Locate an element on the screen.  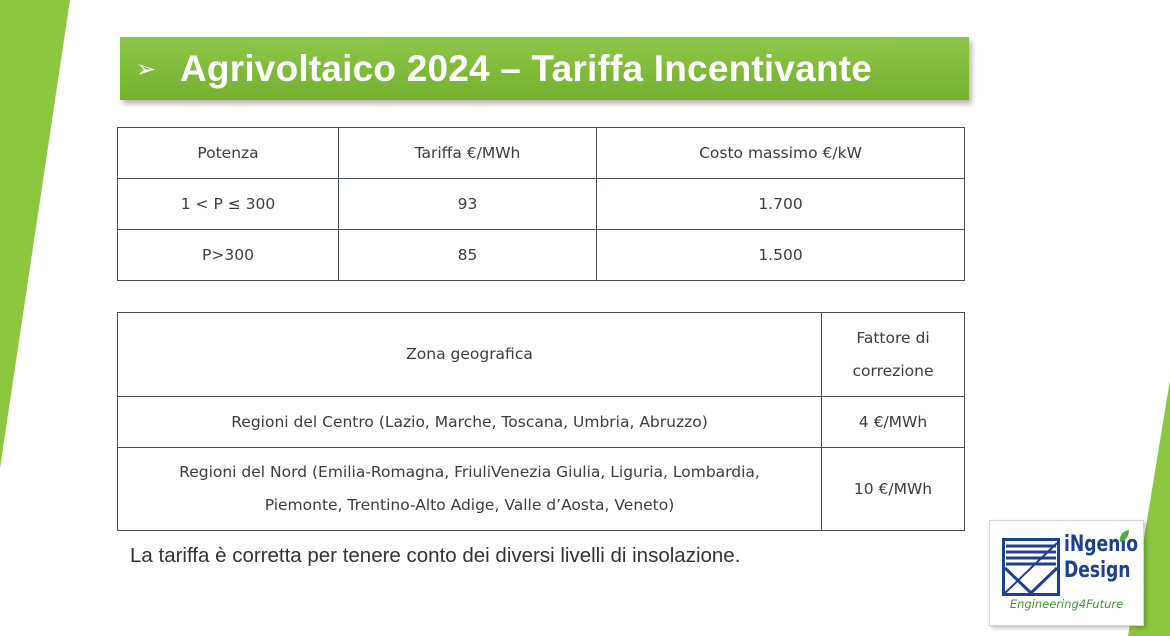
table-cell: P>300 is located at coordinates (228, 255).